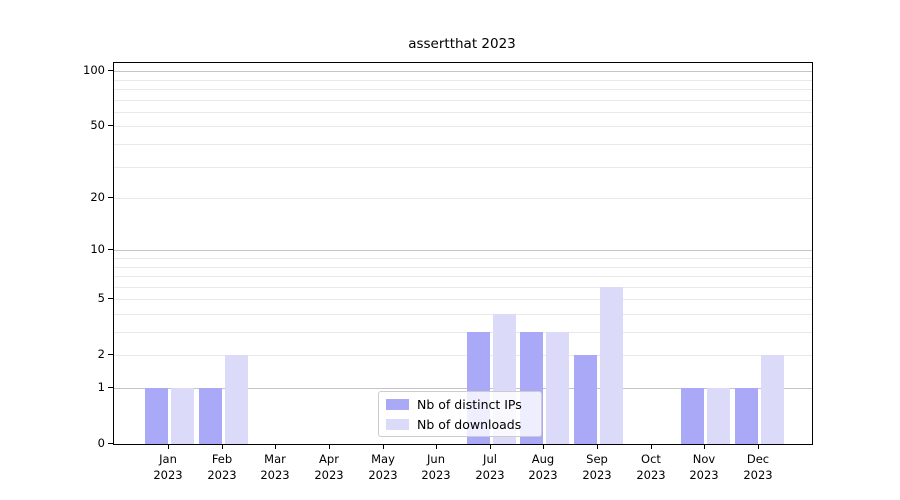 This screenshot has height=500, width=900. What do you see at coordinates (156, 416) in the screenshot?
I see `bar-distinct-ips-jan` at bounding box center [156, 416].